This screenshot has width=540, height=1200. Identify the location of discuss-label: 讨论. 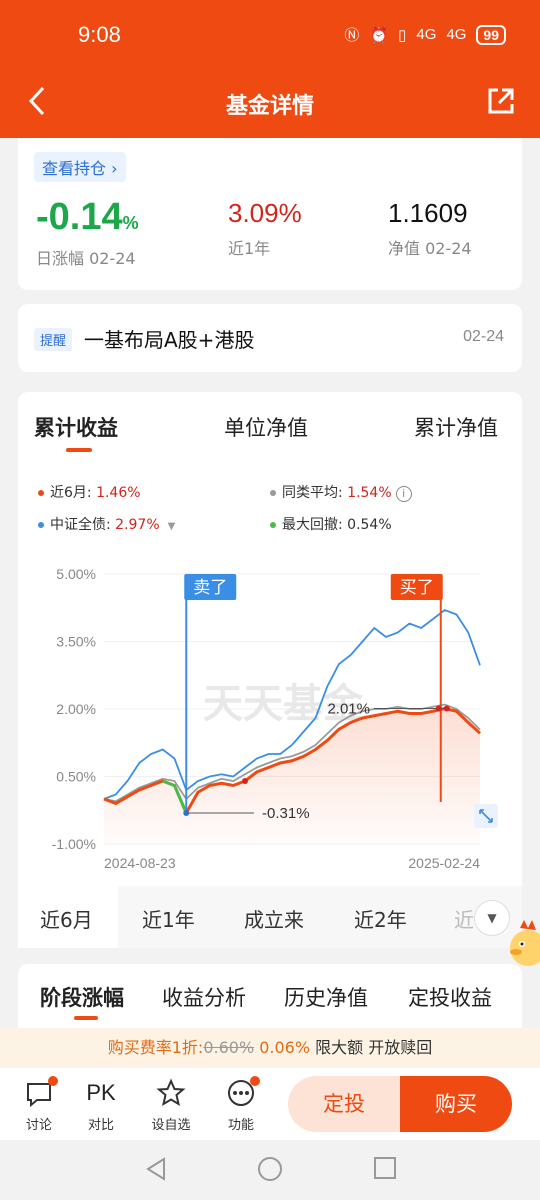
(38, 1125).